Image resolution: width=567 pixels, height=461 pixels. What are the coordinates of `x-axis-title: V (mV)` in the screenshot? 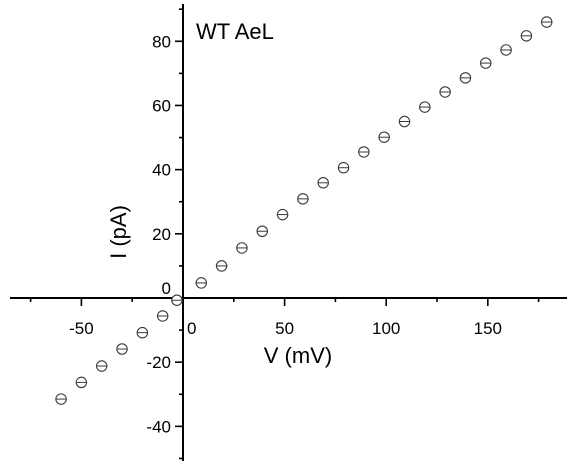 It's located at (298, 355).